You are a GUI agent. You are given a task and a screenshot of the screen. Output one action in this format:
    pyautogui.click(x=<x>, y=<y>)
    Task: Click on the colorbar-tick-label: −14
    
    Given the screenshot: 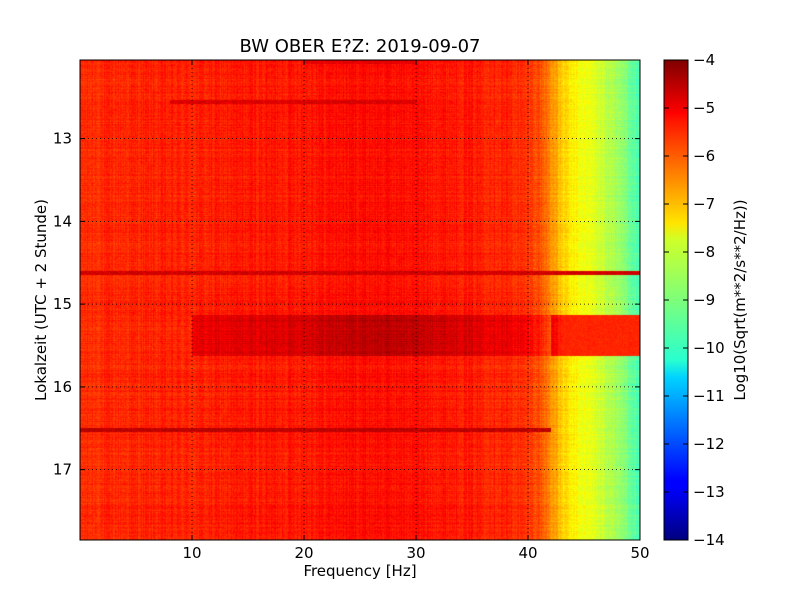 What is the action you would take?
    pyautogui.click(x=709, y=540)
    